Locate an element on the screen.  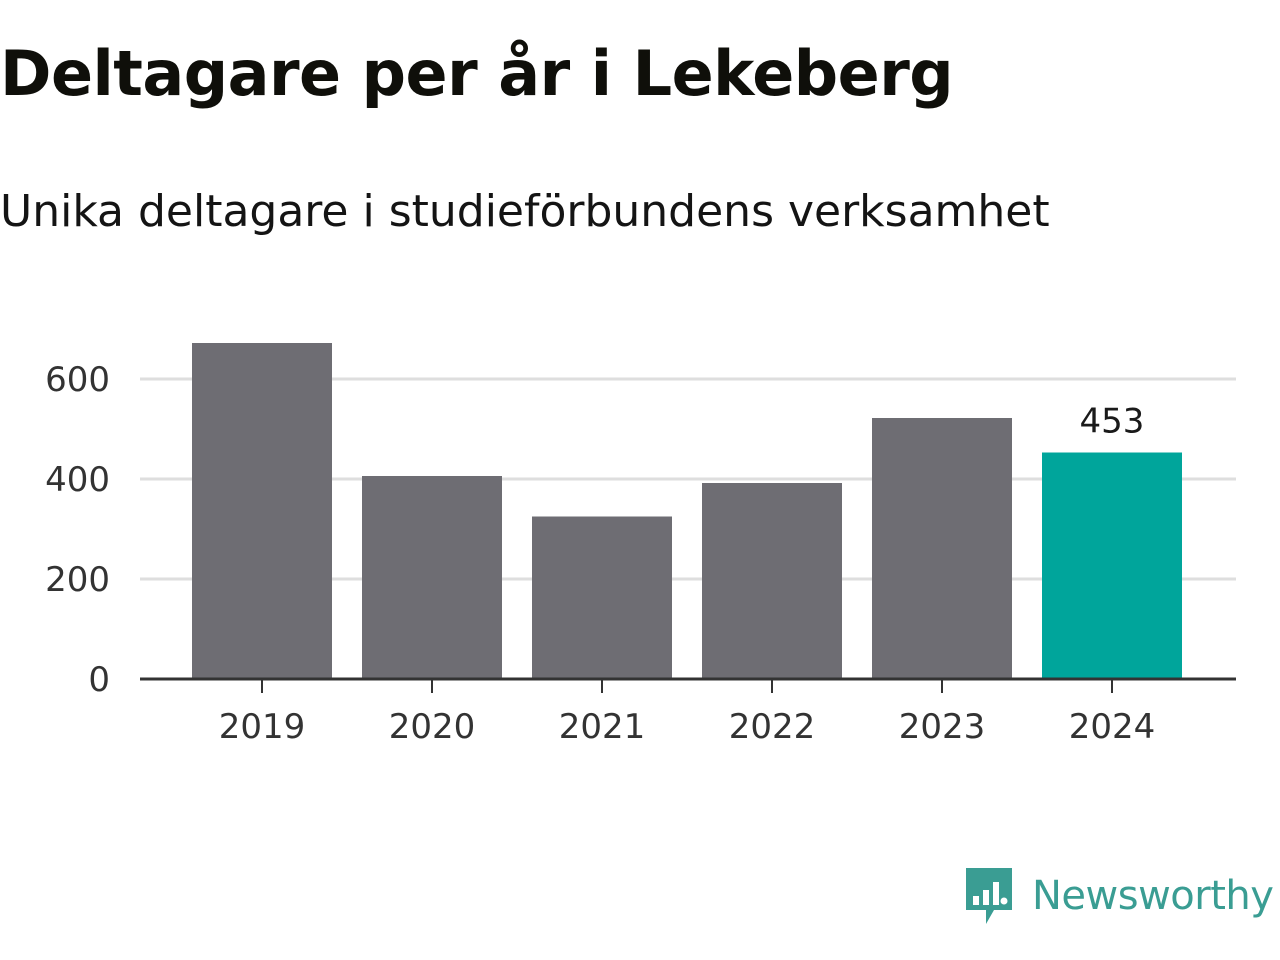
bar-2023 is located at coordinates (942, 548).